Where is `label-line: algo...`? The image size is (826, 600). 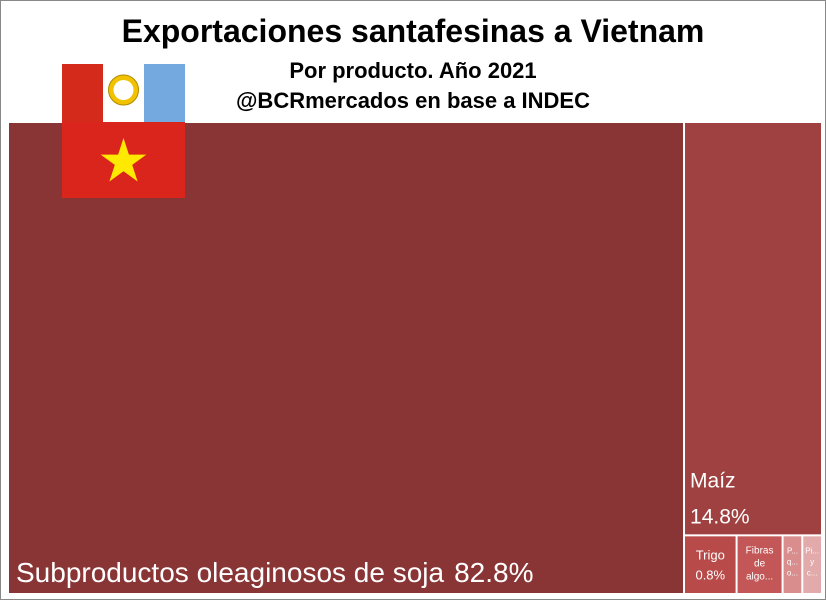
label-line: algo... is located at coordinates (759, 576).